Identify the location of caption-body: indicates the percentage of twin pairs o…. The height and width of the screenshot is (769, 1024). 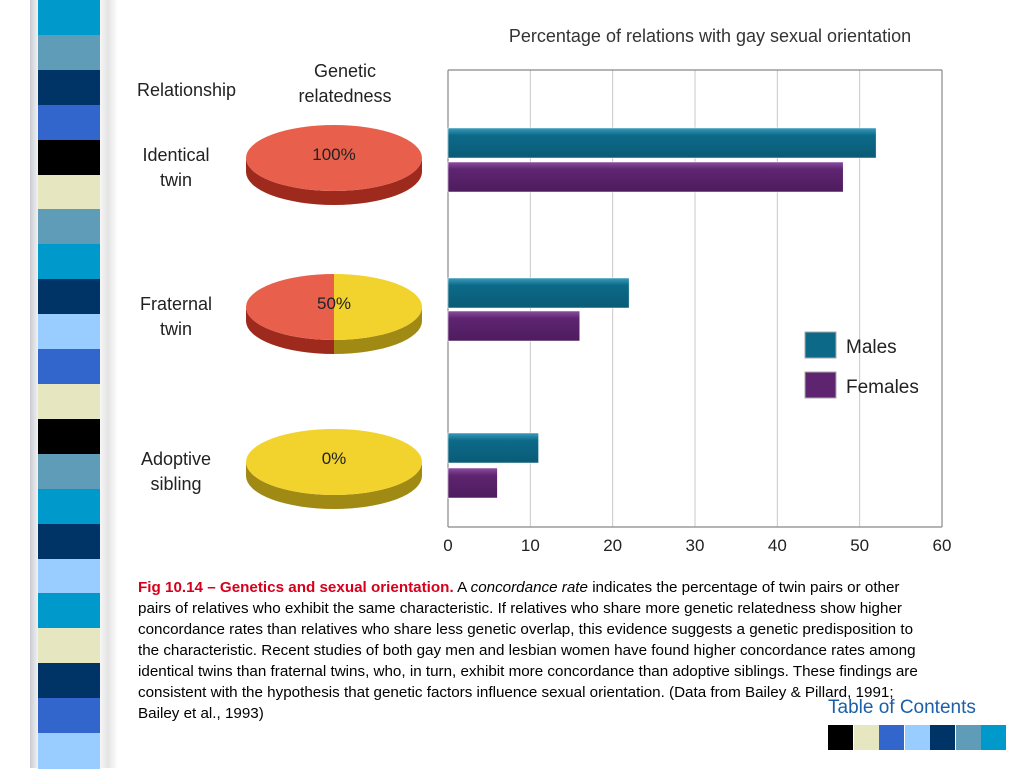
(528, 650).